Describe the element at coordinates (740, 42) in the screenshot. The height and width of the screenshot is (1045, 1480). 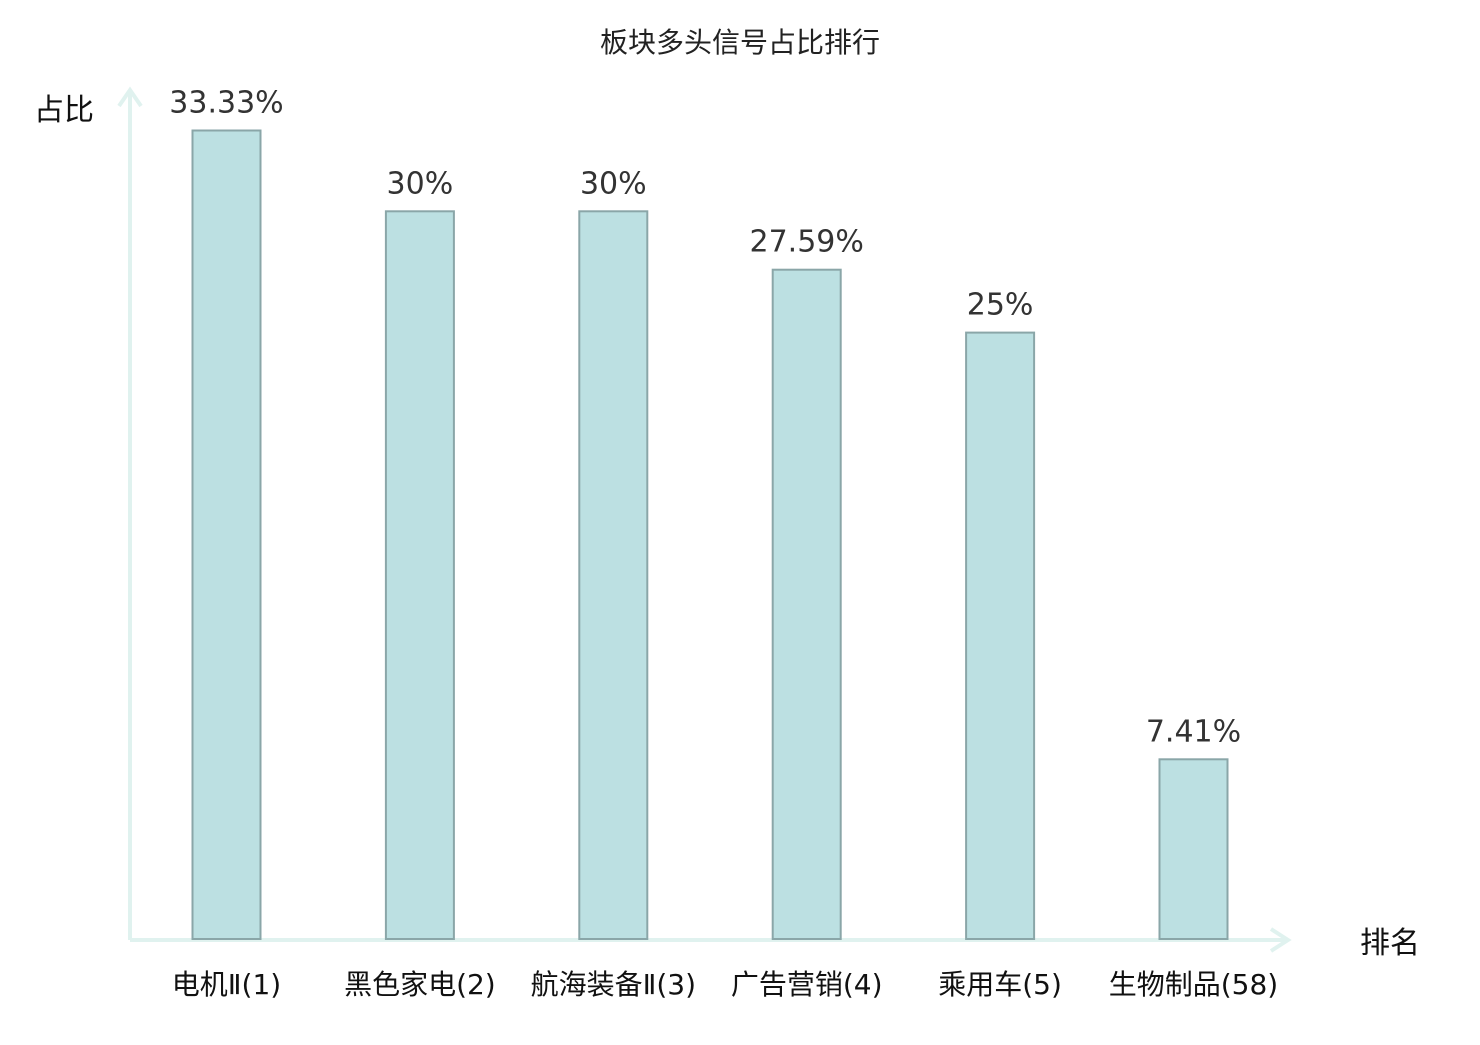
I see `chart-title: 板块多头信号占比排行` at that location.